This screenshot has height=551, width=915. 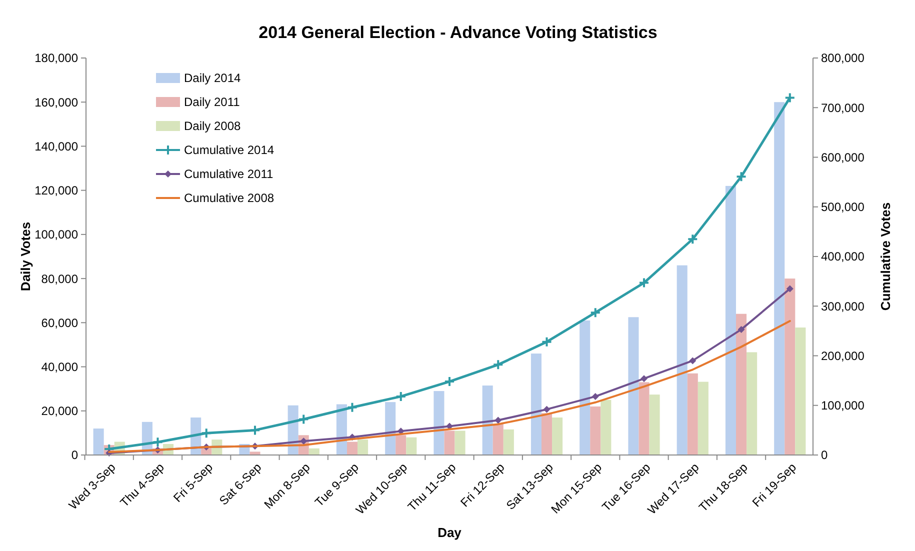 What do you see at coordinates (843, 58) in the screenshot?
I see `y2-tick-label: 800,000` at bounding box center [843, 58].